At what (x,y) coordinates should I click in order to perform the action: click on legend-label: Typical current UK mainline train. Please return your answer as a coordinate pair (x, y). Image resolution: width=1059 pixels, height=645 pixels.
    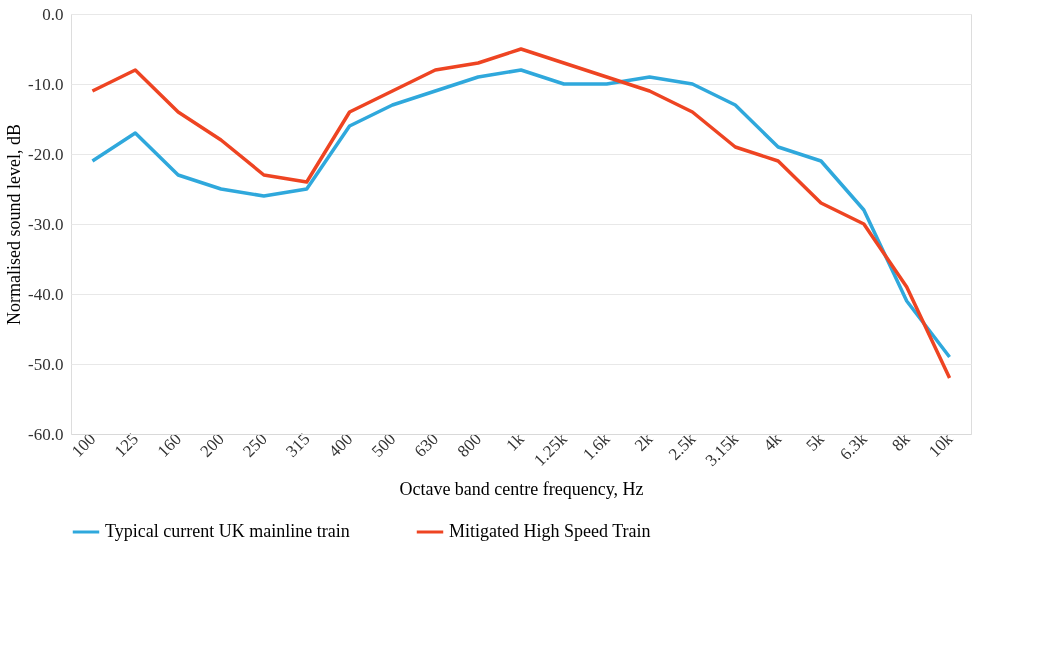
    Looking at the image, I should click on (227, 531).